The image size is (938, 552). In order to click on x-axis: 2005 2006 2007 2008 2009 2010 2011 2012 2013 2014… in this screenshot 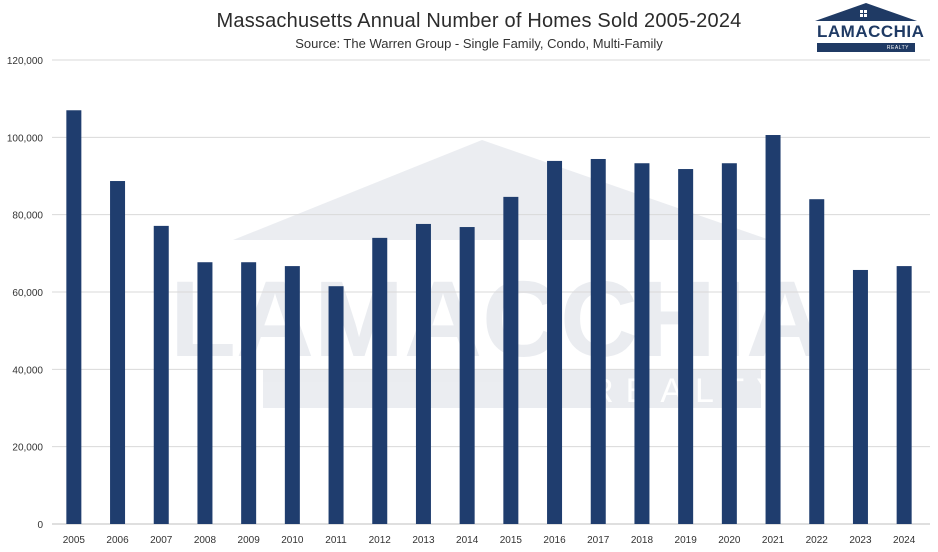, I will do `click(489, 540)`.